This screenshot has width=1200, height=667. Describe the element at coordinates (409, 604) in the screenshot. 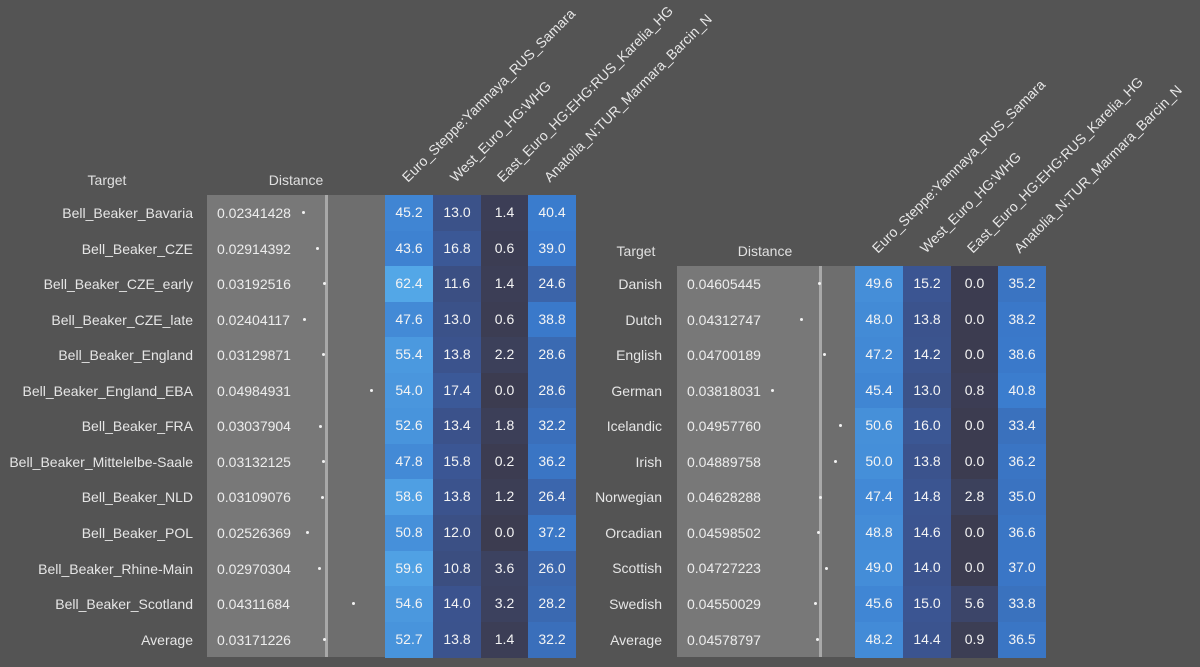

I see `heat-cell: 54.6` at that location.